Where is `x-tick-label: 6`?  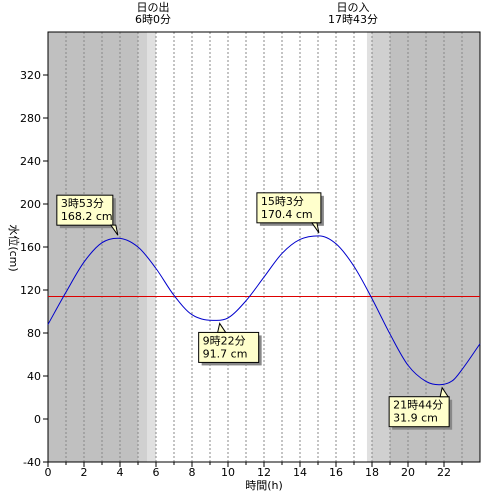 x-tick-label: 6 is located at coordinates (156, 472).